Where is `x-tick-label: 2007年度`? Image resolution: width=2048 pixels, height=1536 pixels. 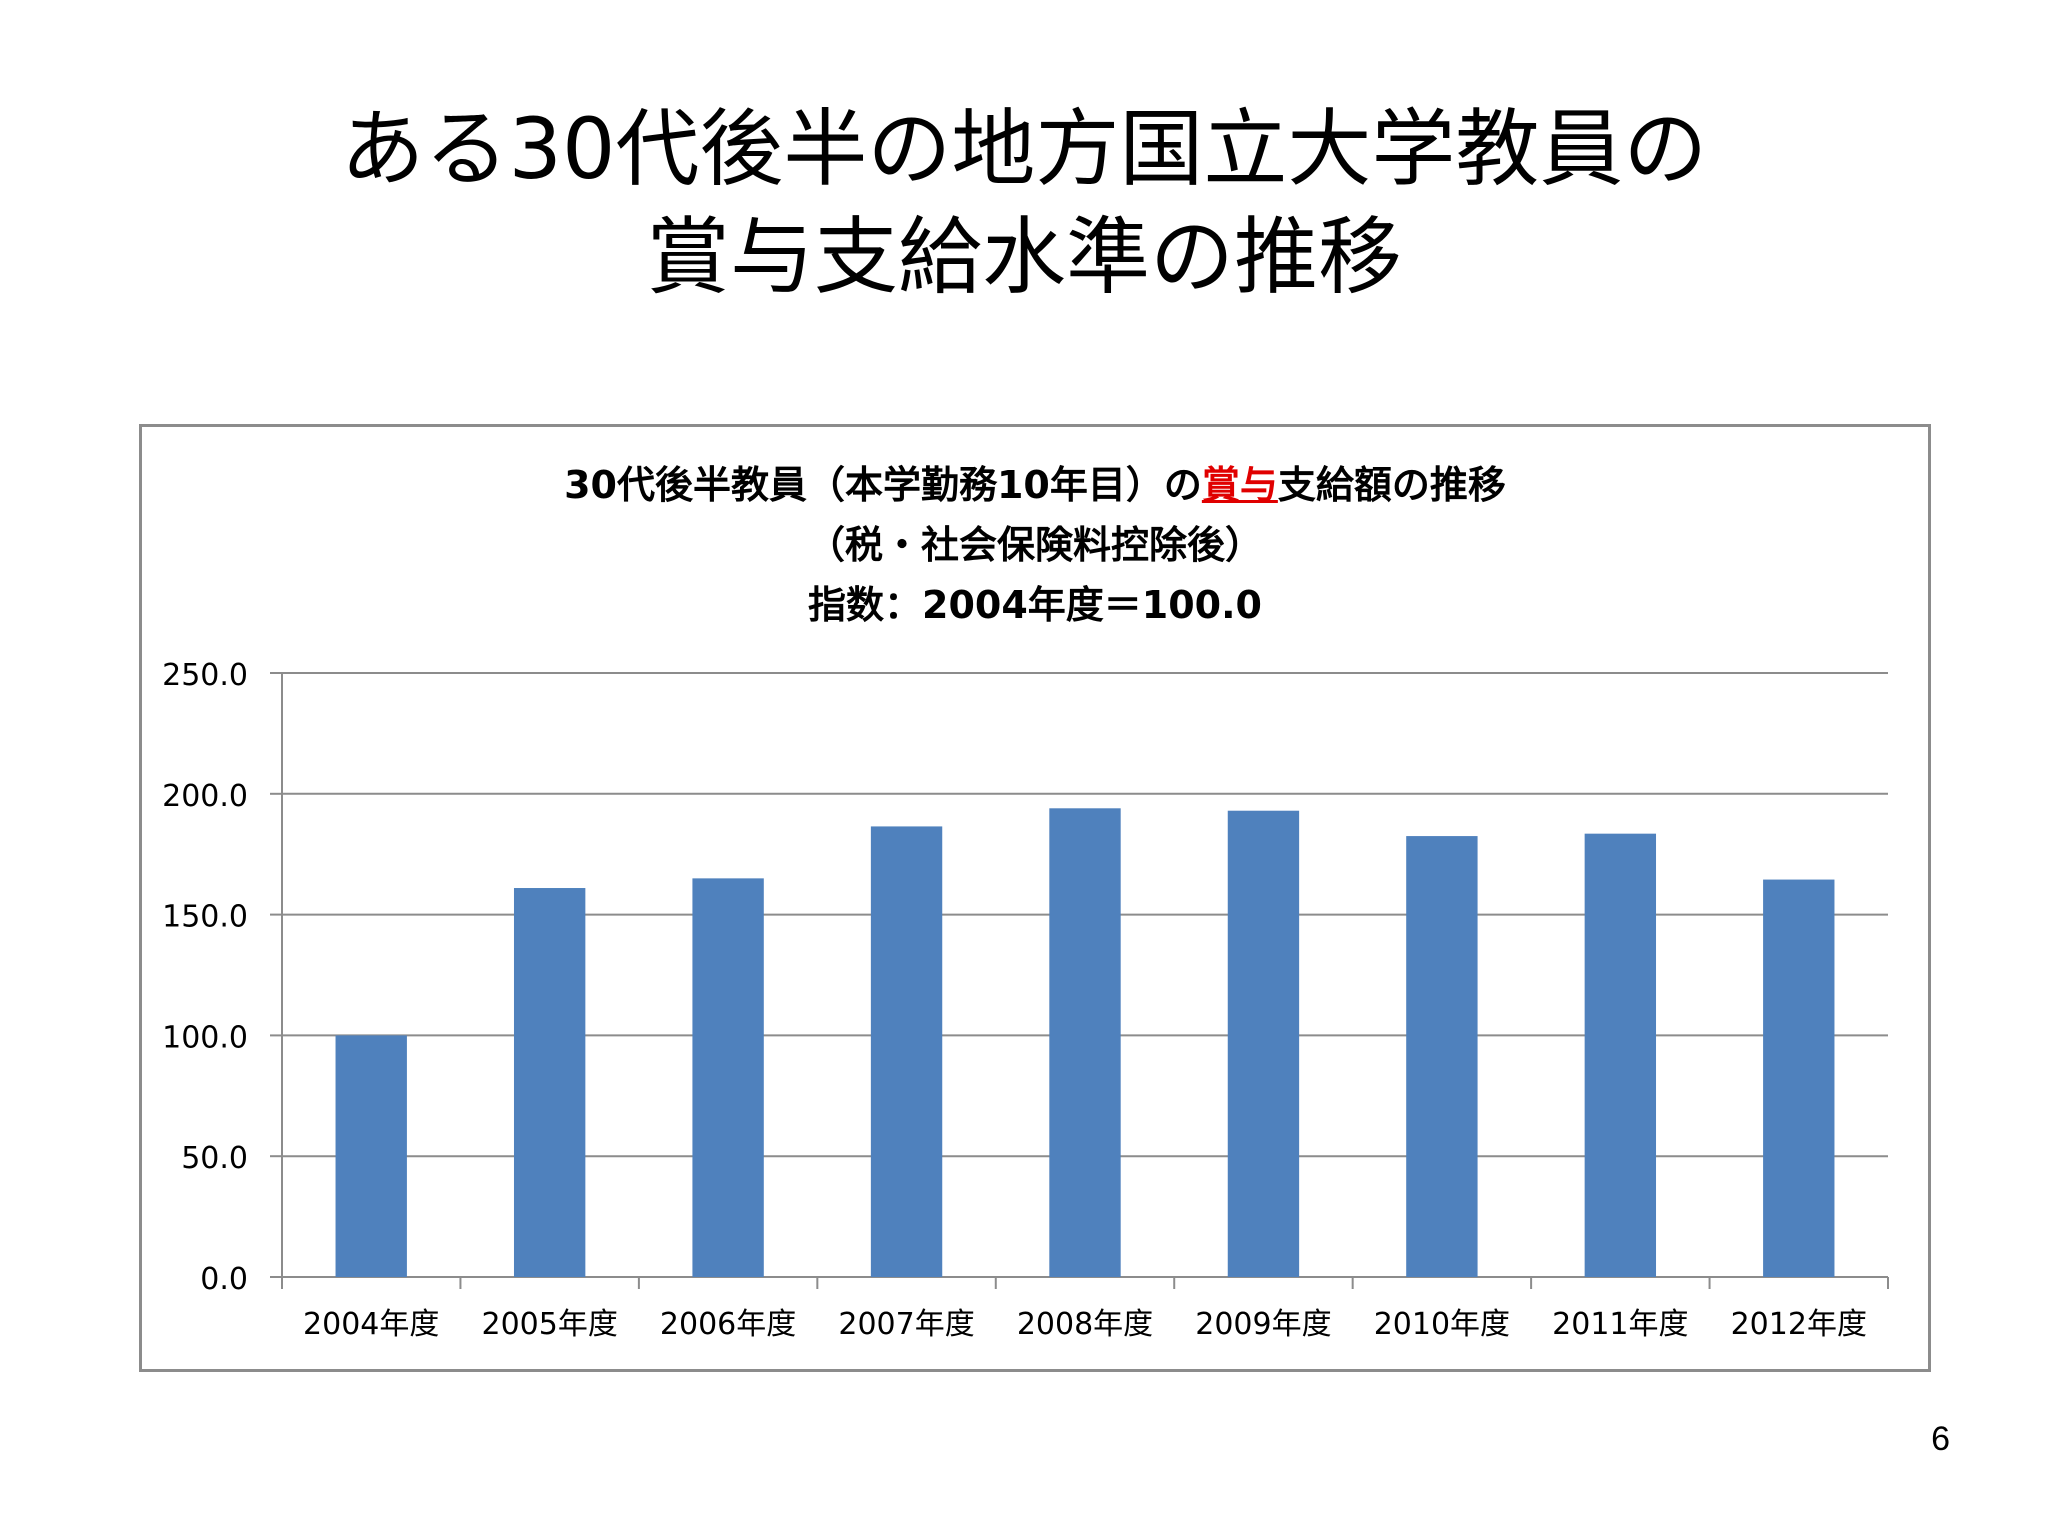
x-tick-label: 2007年度 is located at coordinates (906, 1324).